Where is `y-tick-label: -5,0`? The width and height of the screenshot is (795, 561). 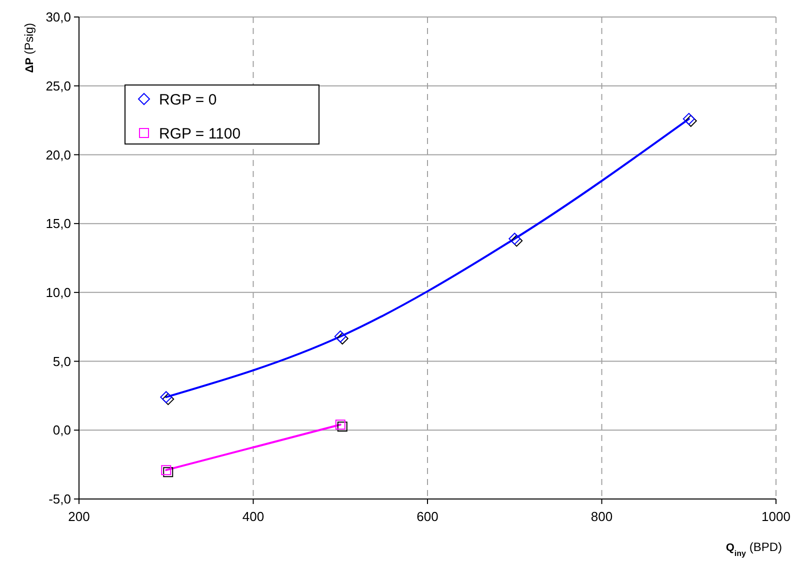 y-tick-label: -5,0 is located at coordinates (59, 499).